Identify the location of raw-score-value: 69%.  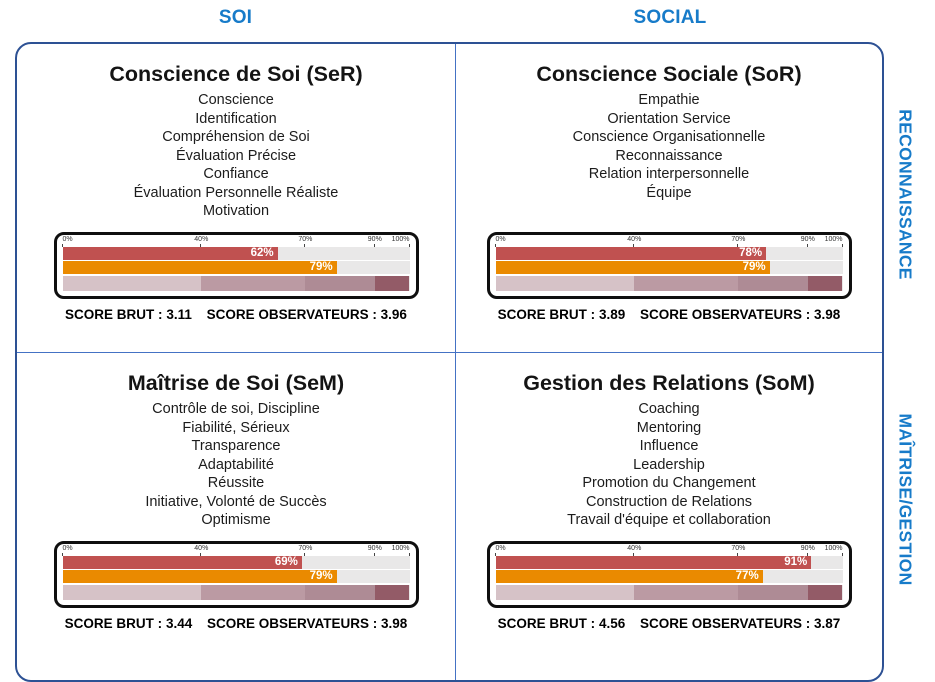
(286, 562).